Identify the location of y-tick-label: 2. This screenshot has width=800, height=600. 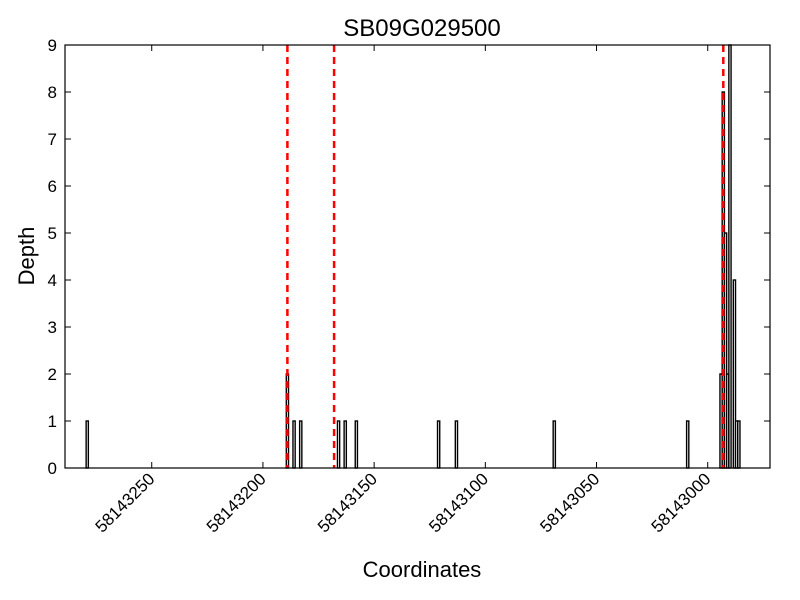
(52, 374).